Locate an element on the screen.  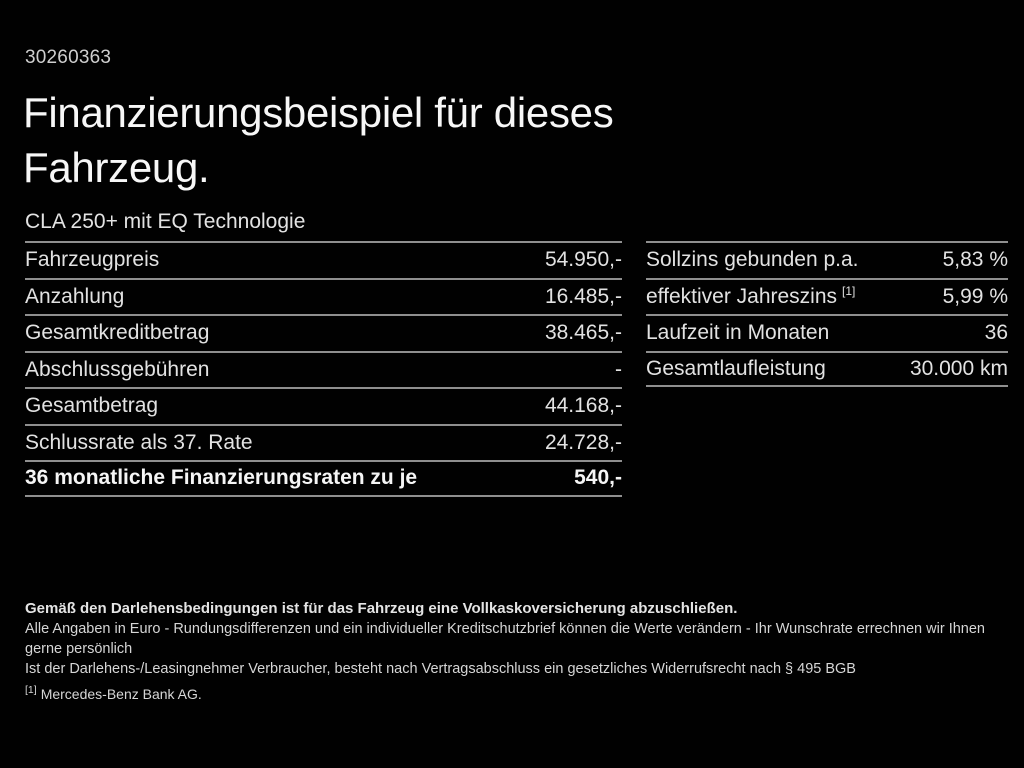
row-value: 5,99 % is located at coordinates (975, 296).